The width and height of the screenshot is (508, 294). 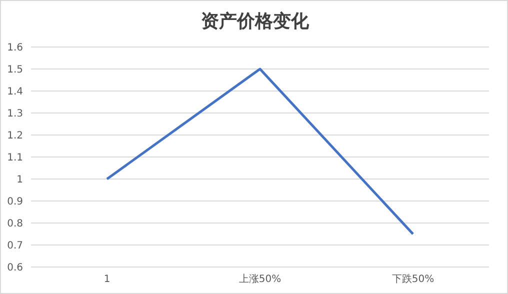 I want to click on y-tick-label: 1.2, so click(x=15, y=136).